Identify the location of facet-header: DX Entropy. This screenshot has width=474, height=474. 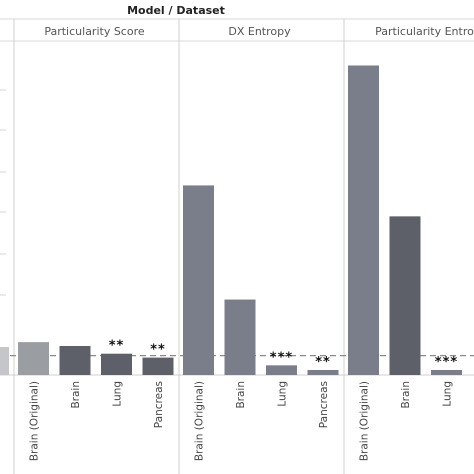
(259, 31).